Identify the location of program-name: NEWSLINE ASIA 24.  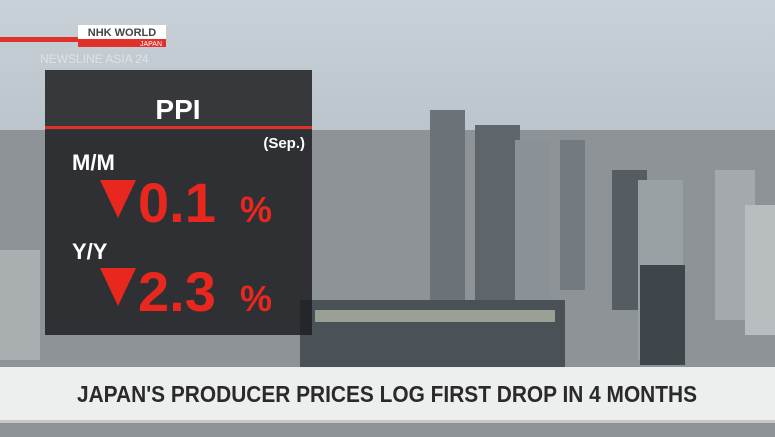
(94, 59).